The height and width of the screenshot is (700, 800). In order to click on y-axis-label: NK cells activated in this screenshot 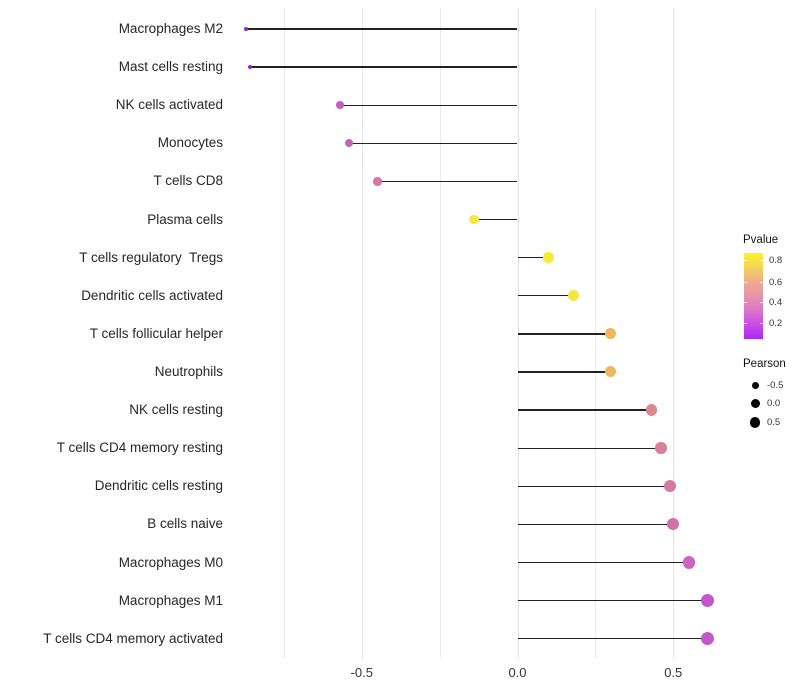, I will do `click(169, 105)`.